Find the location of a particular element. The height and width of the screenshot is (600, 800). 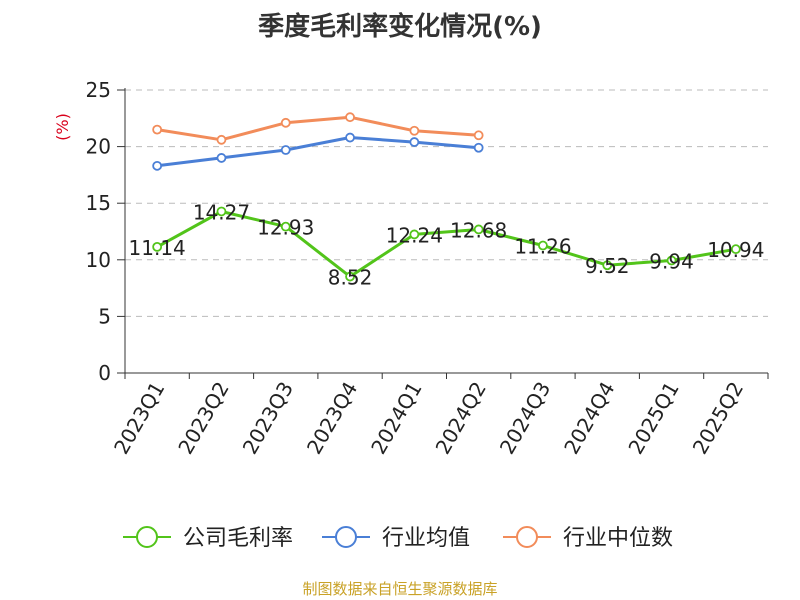

legend-label: 行业均值 is located at coordinates (426, 538).